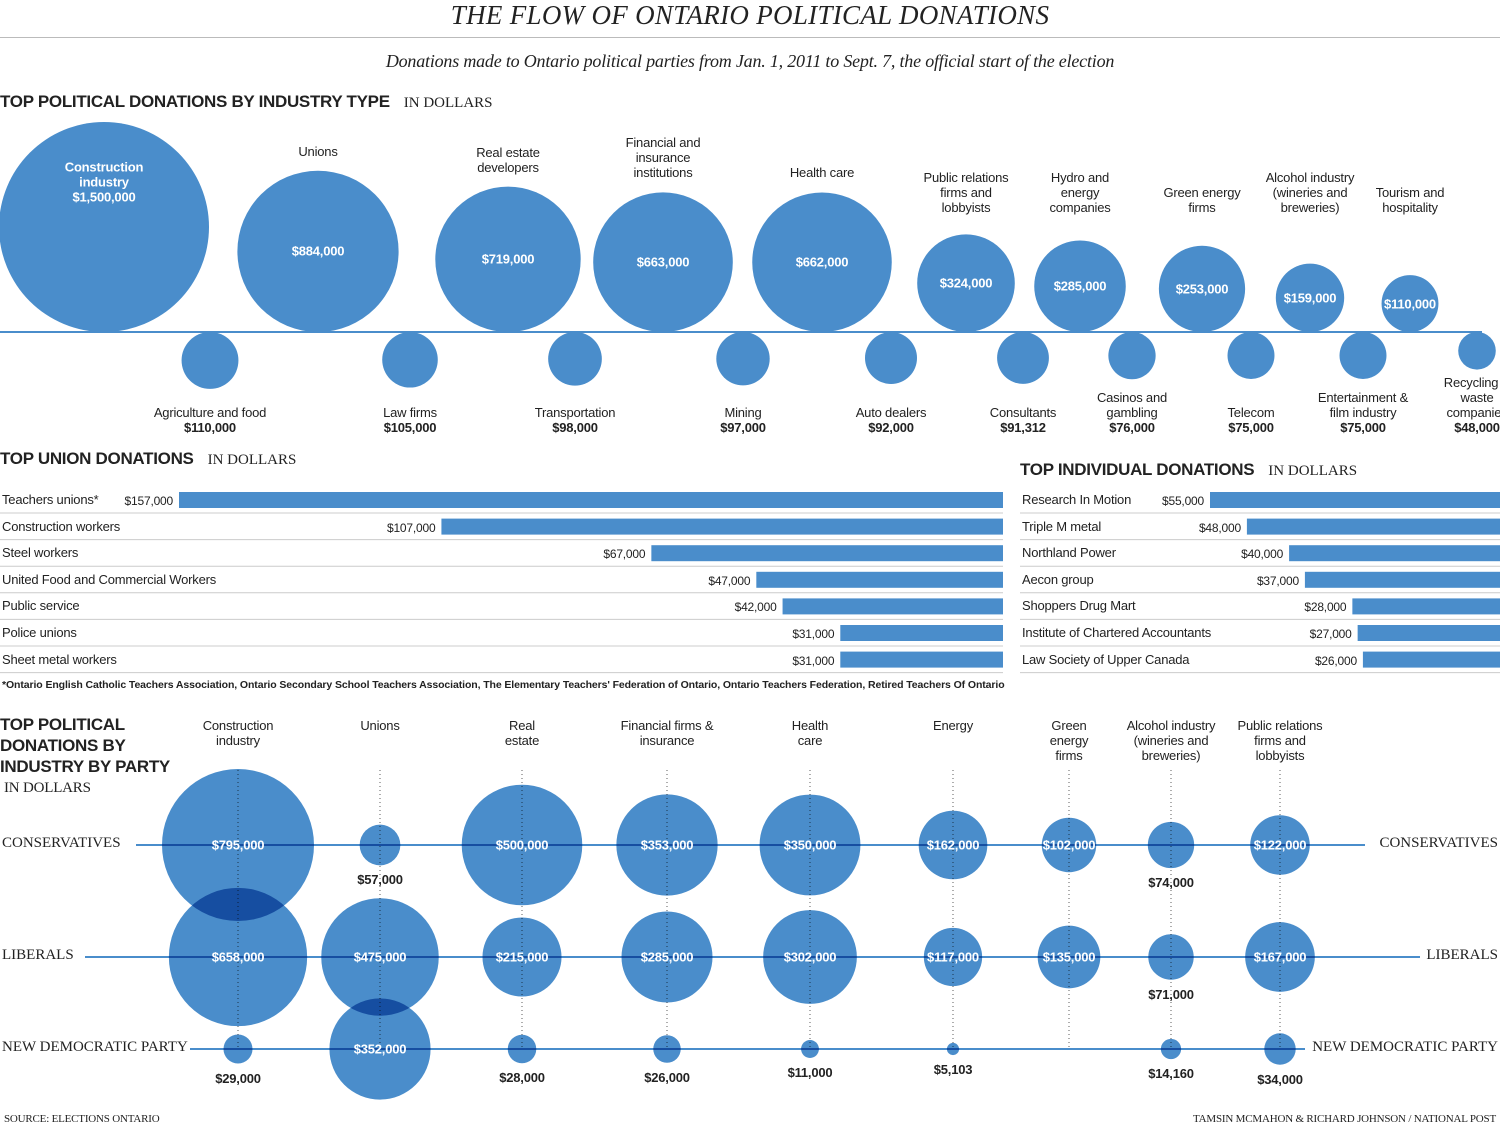 The image size is (1500, 1125). Describe the element at coordinates (1280, 957) in the screenshot. I see `value-label: $167,000` at that location.